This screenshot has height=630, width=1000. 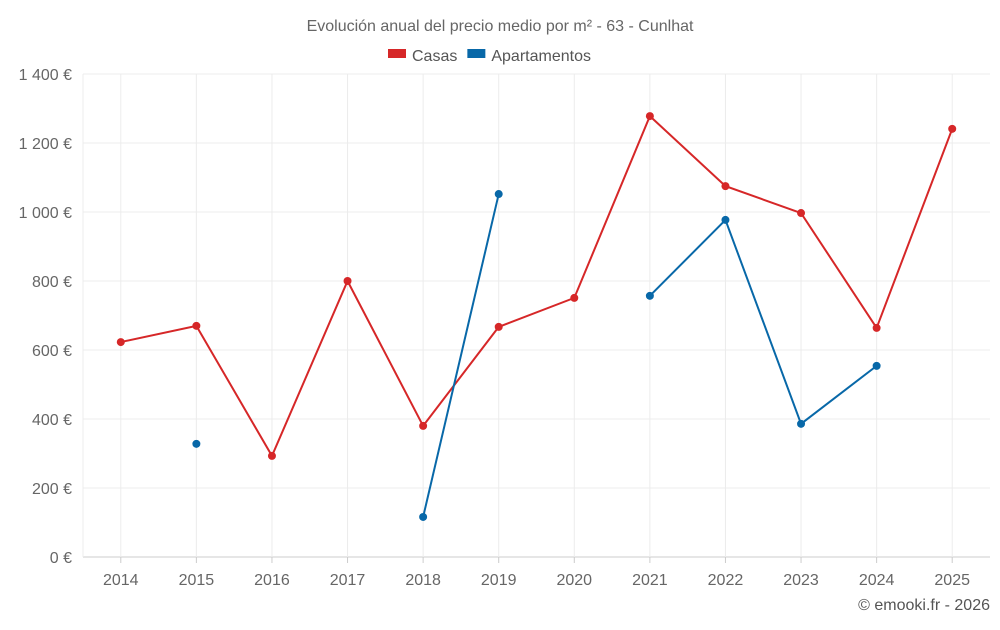 I want to click on x-tick-label: 2022, so click(x=726, y=580).